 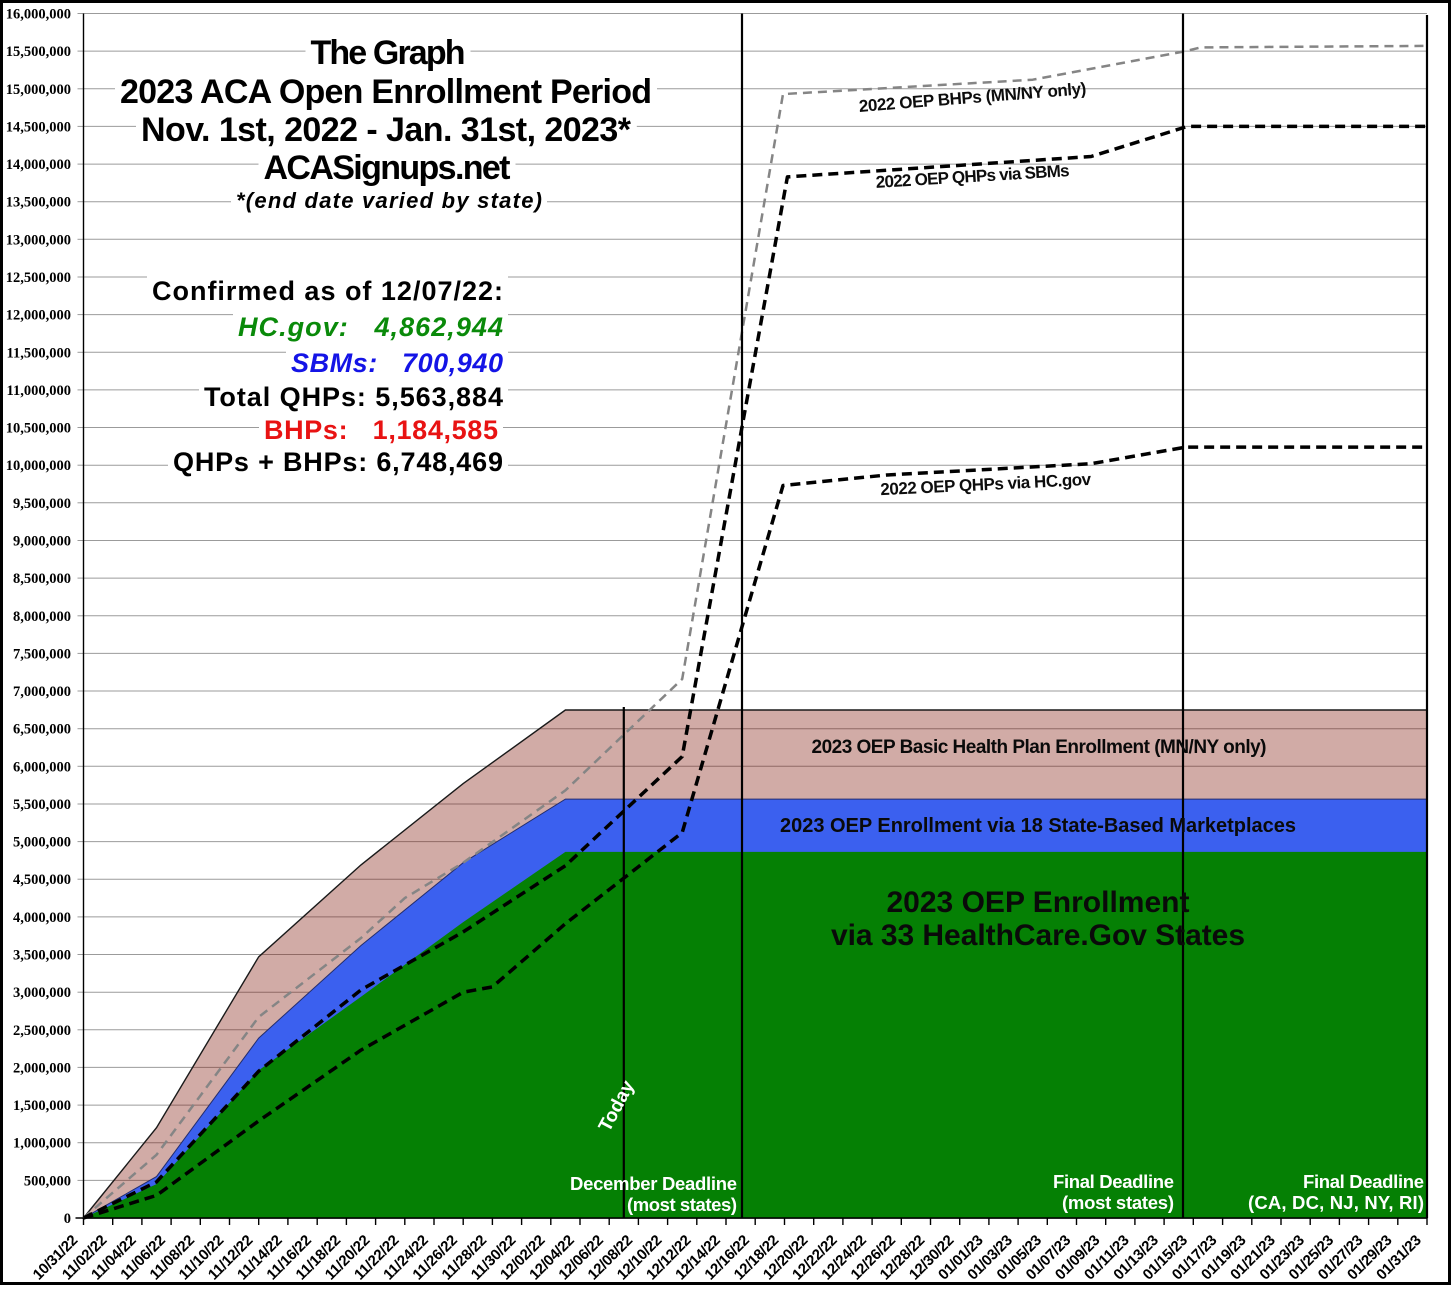 What do you see at coordinates (353, 397) in the screenshot?
I see `svg-text: Total QHPs: 5,563,884` at bounding box center [353, 397].